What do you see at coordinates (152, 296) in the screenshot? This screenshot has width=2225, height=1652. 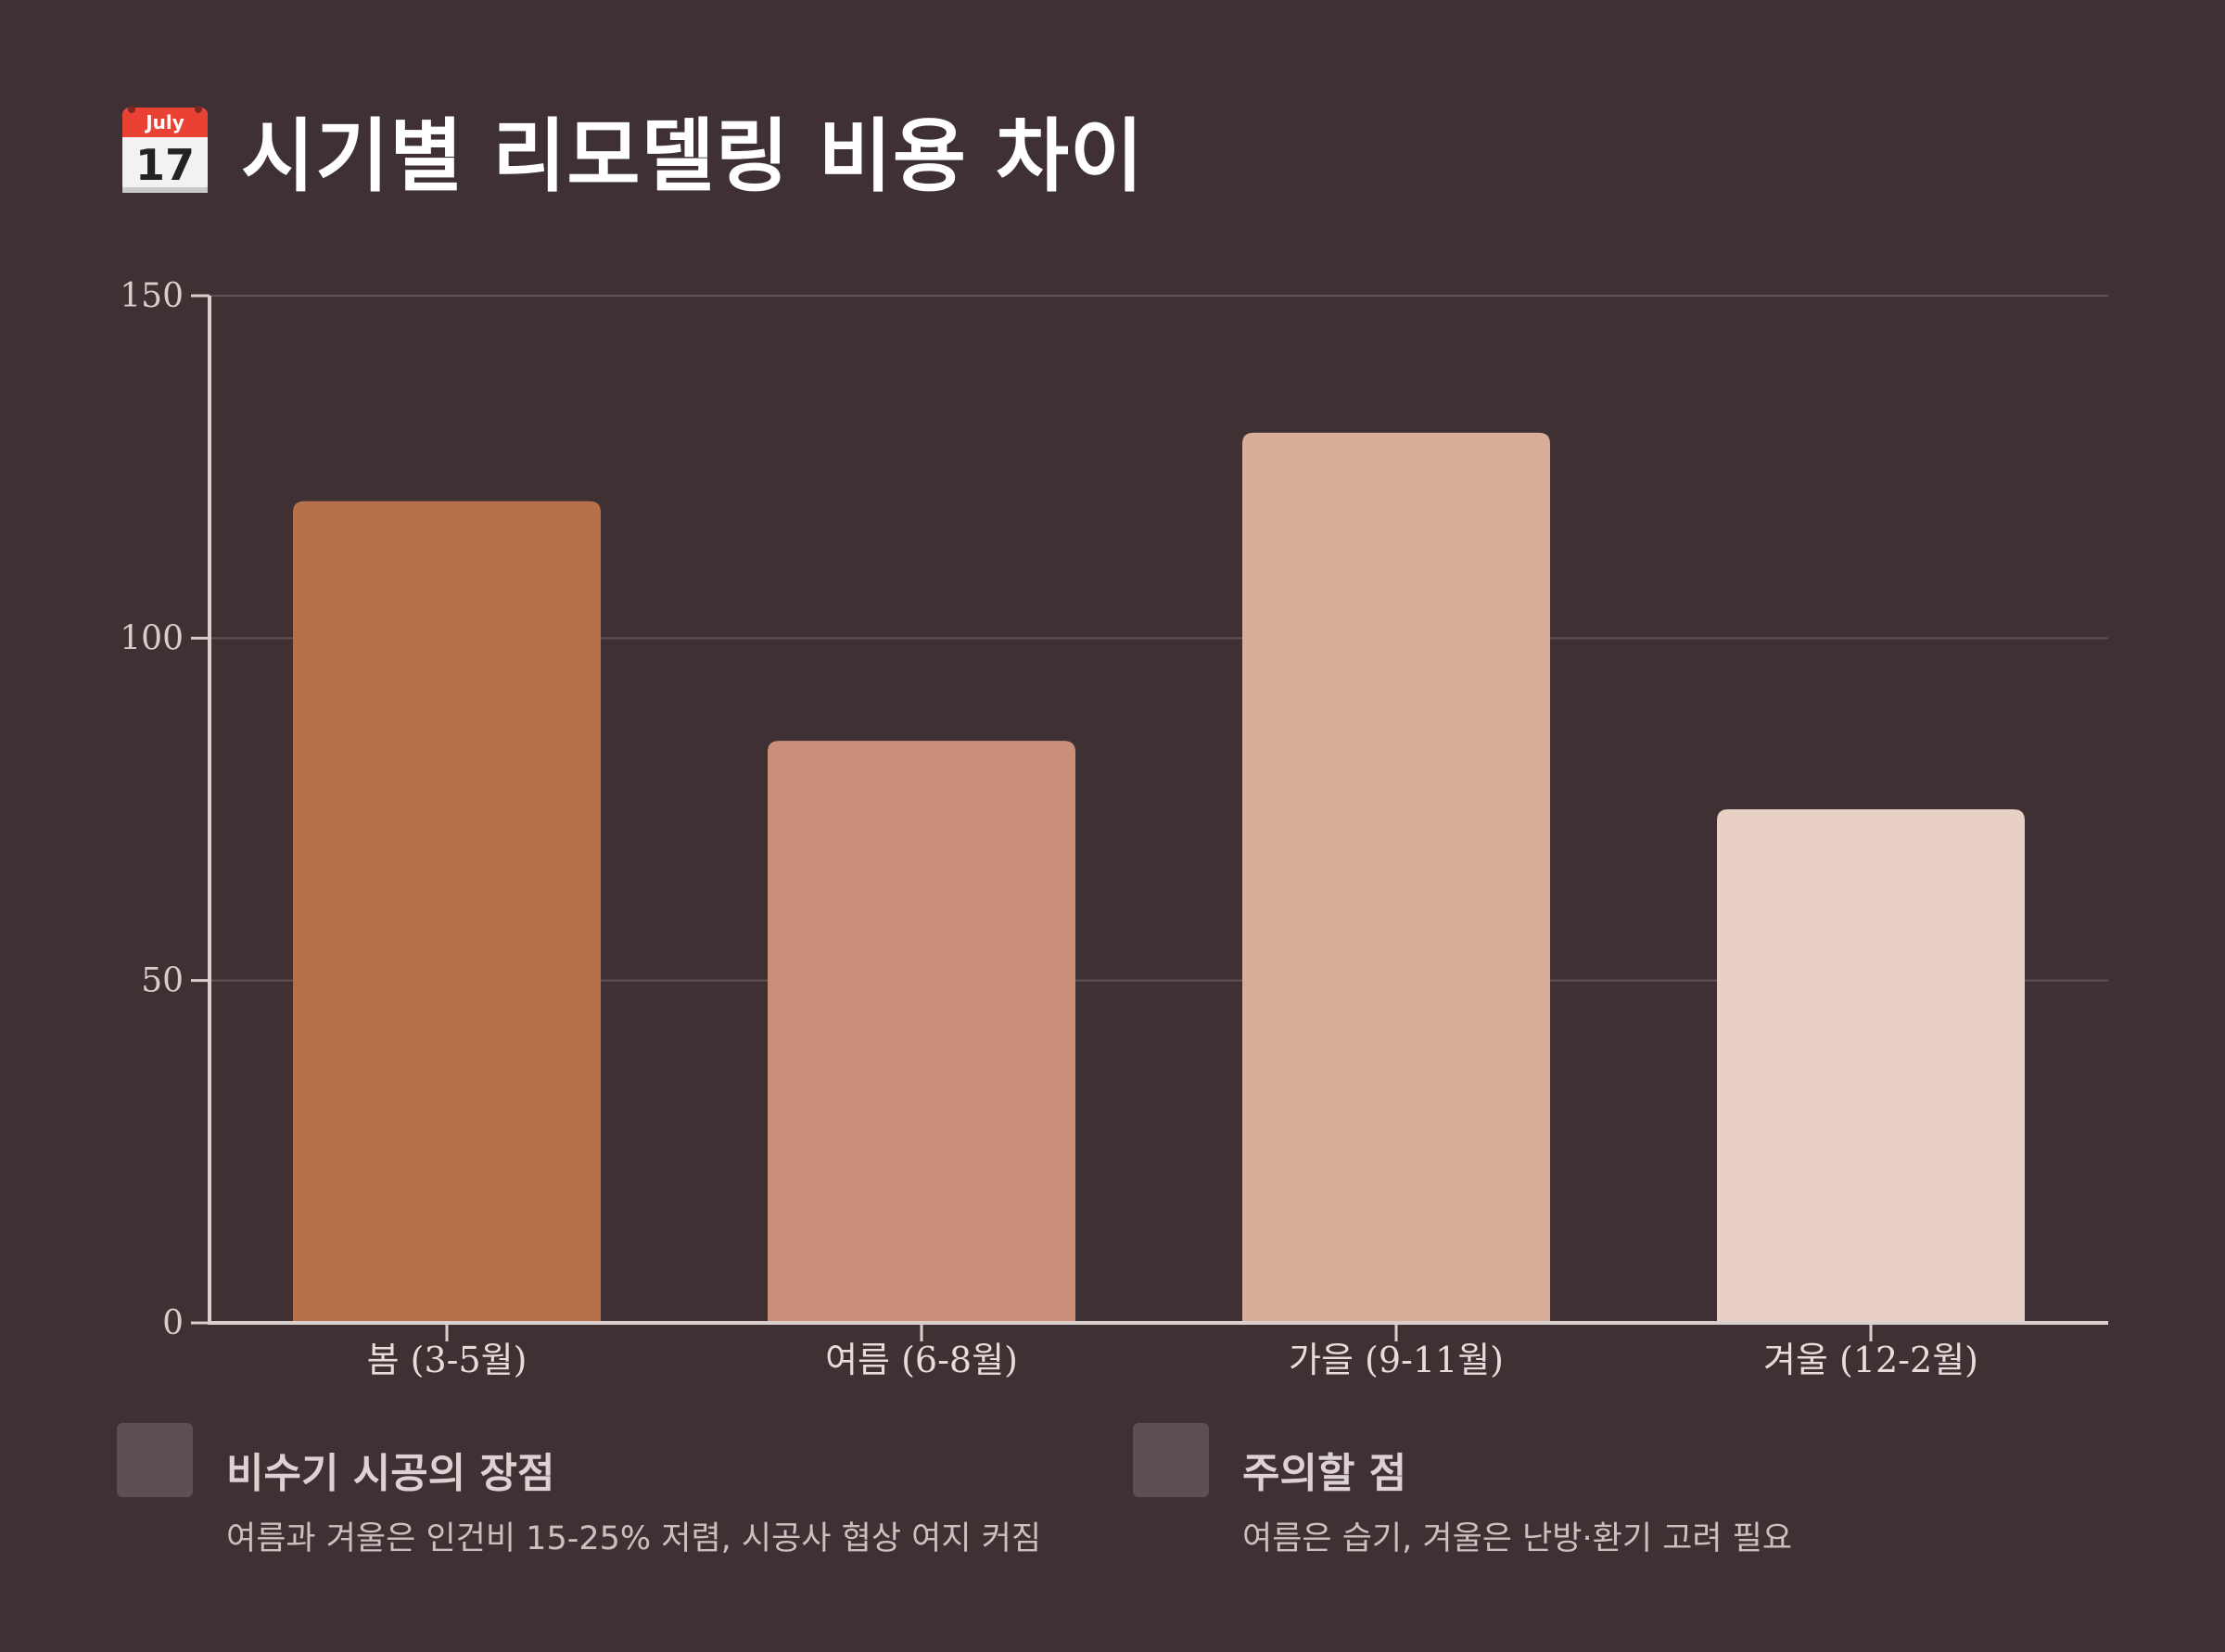 I see `y-tick-label: 150` at bounding box center [152, 296].